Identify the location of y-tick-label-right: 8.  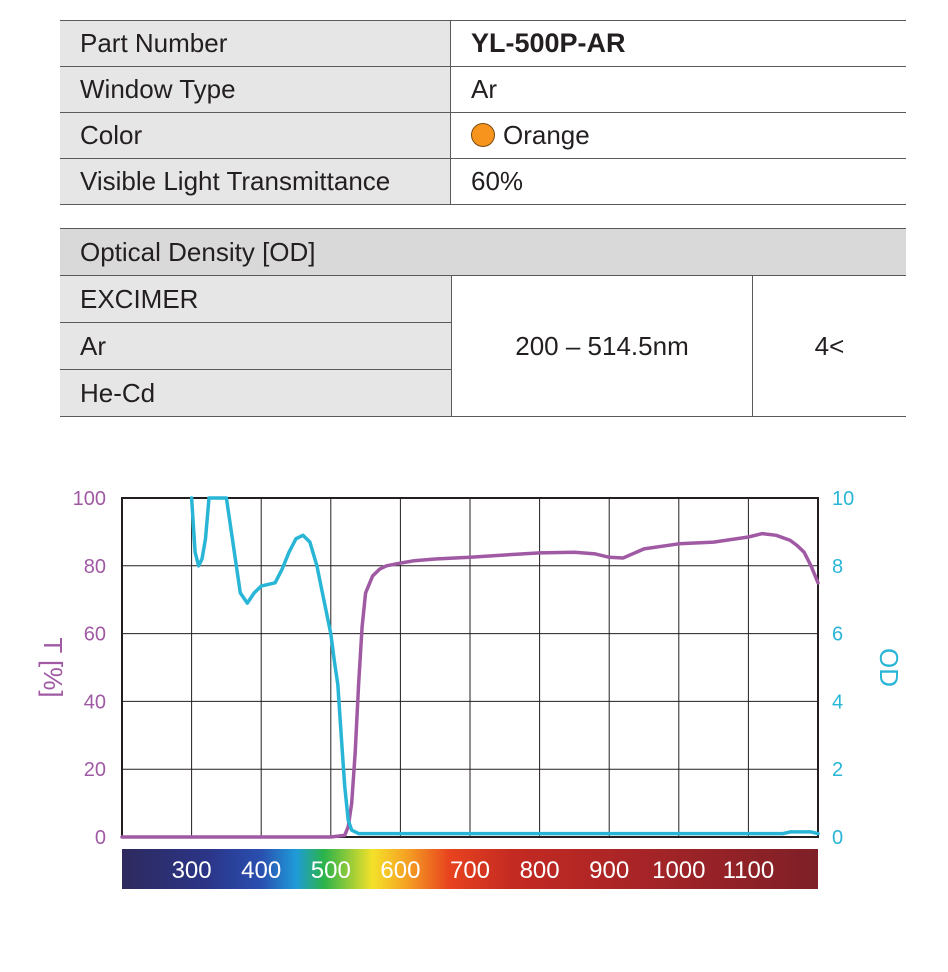
(837, 567).